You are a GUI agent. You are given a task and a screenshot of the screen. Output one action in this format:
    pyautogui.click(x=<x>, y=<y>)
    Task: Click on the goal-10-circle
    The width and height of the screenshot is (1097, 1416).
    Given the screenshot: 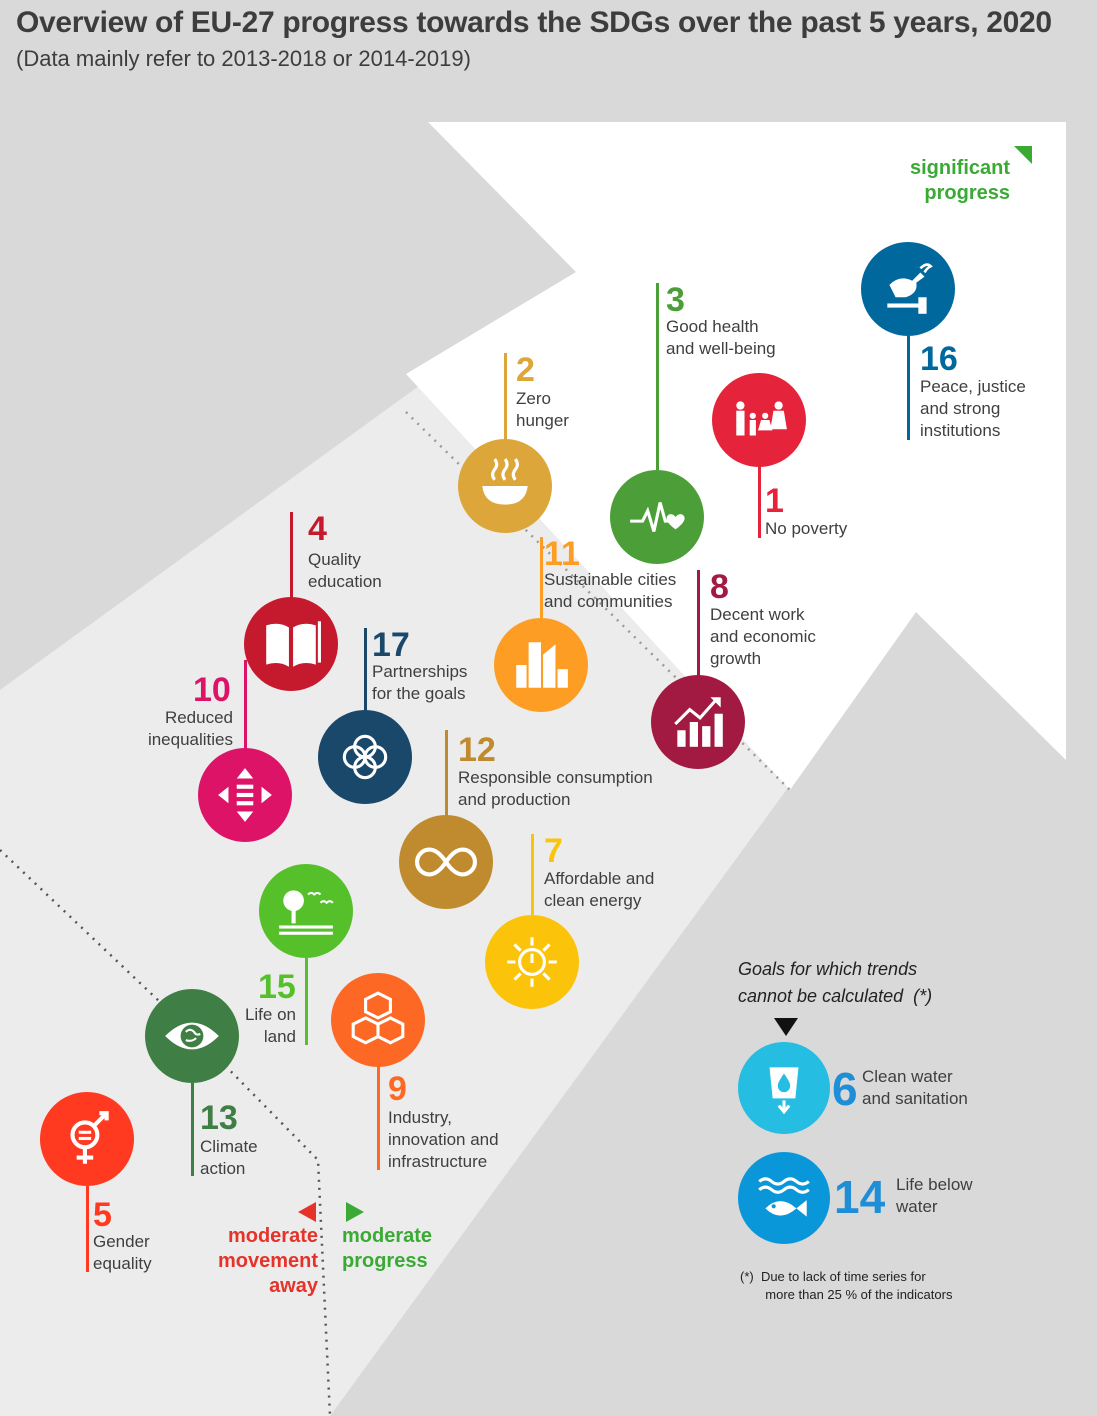 What is the action you would take?
    pyautogui.click(x=245, y=795)
    